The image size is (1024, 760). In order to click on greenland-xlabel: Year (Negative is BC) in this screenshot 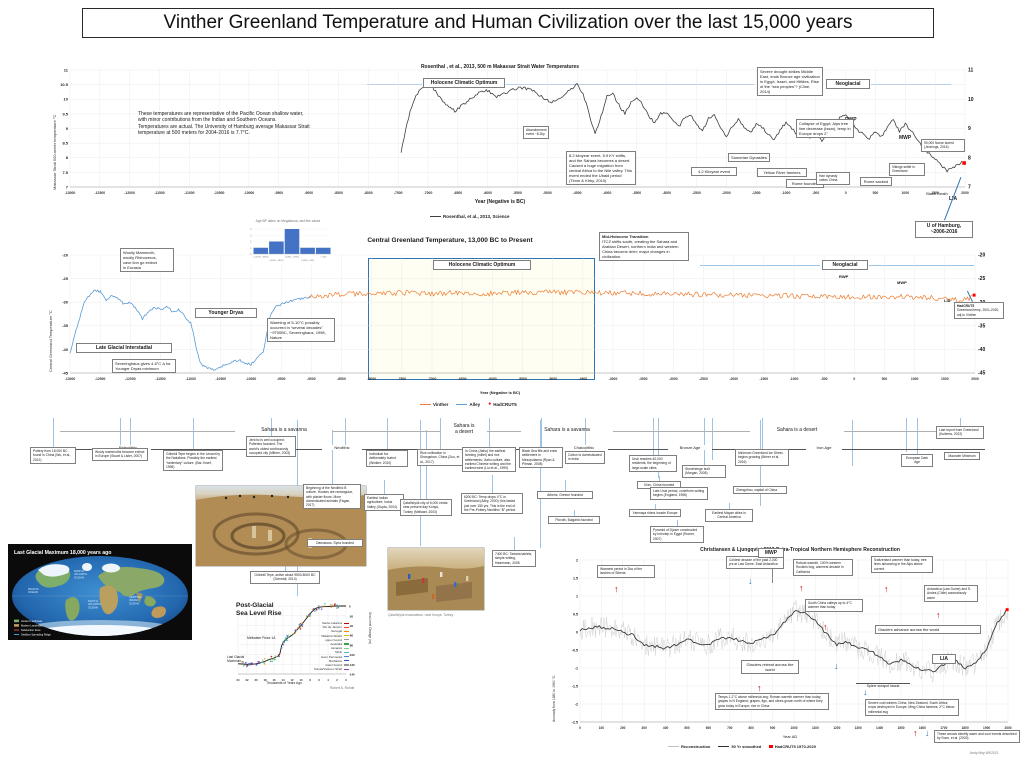, I will do `click(500, 392)`.